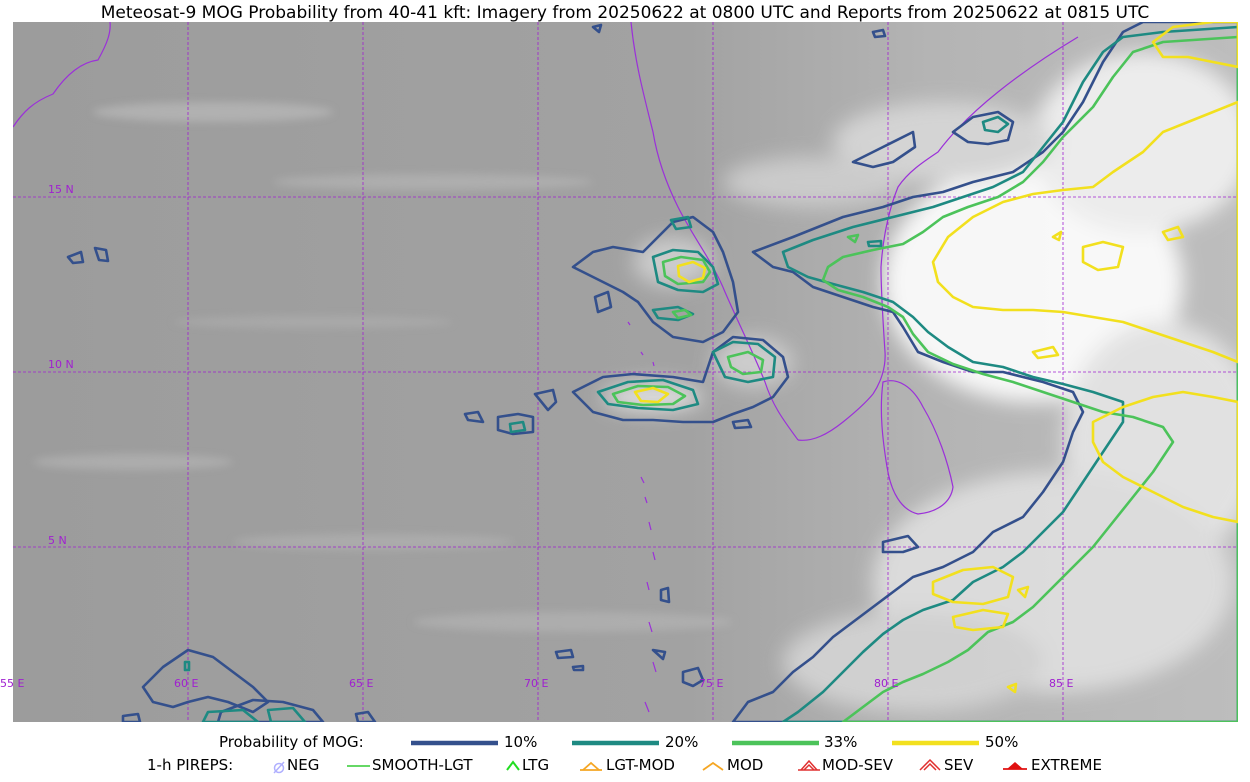 This screenshot has height=782, width=1250. Describe the element at coordinates (682, 742) in the screenshot. I see `legend-label-20pct: 20%` at that location.